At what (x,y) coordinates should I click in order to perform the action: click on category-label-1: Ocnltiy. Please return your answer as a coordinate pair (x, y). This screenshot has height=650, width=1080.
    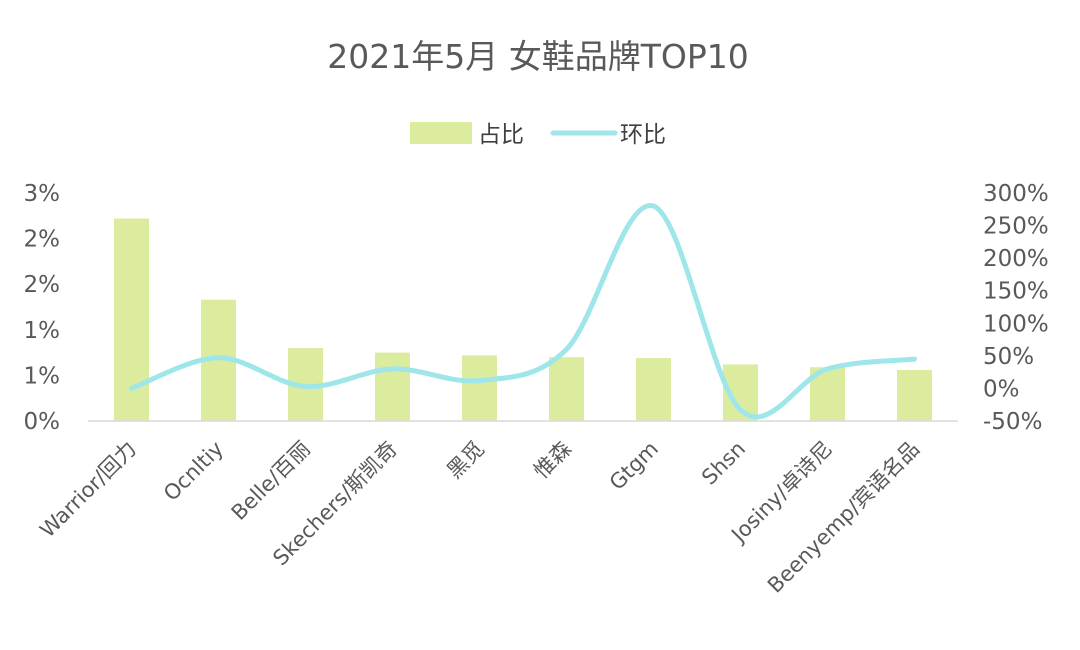
    Looking at the image, I should click on (193, 471).